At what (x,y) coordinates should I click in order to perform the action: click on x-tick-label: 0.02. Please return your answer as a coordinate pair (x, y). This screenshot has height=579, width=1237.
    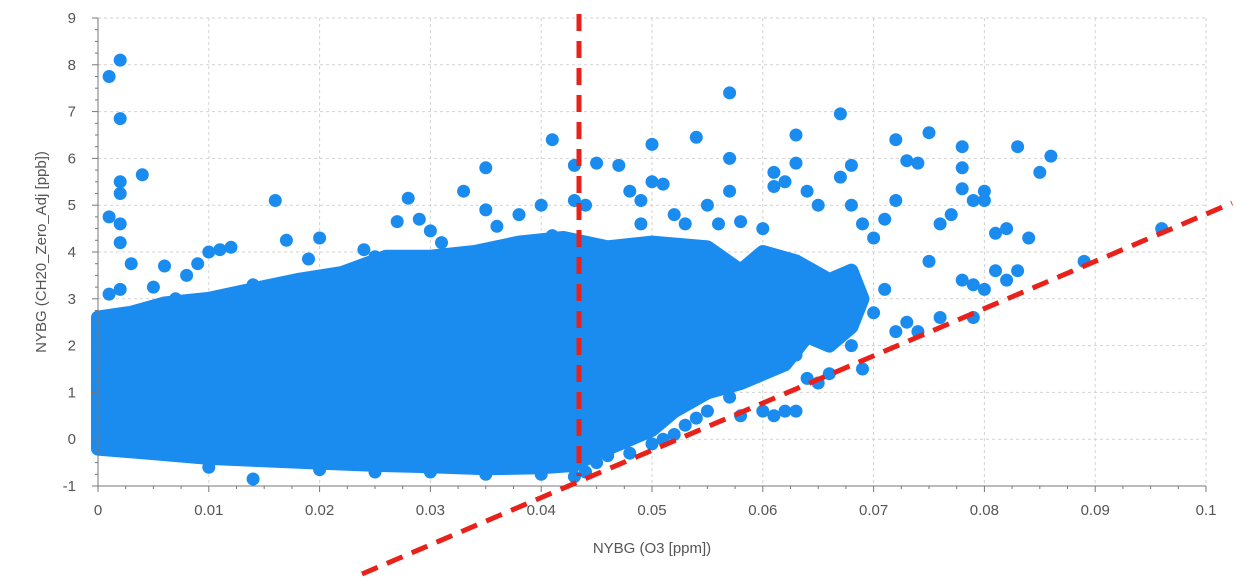
    Looking at the image, I should click on (319, 510).